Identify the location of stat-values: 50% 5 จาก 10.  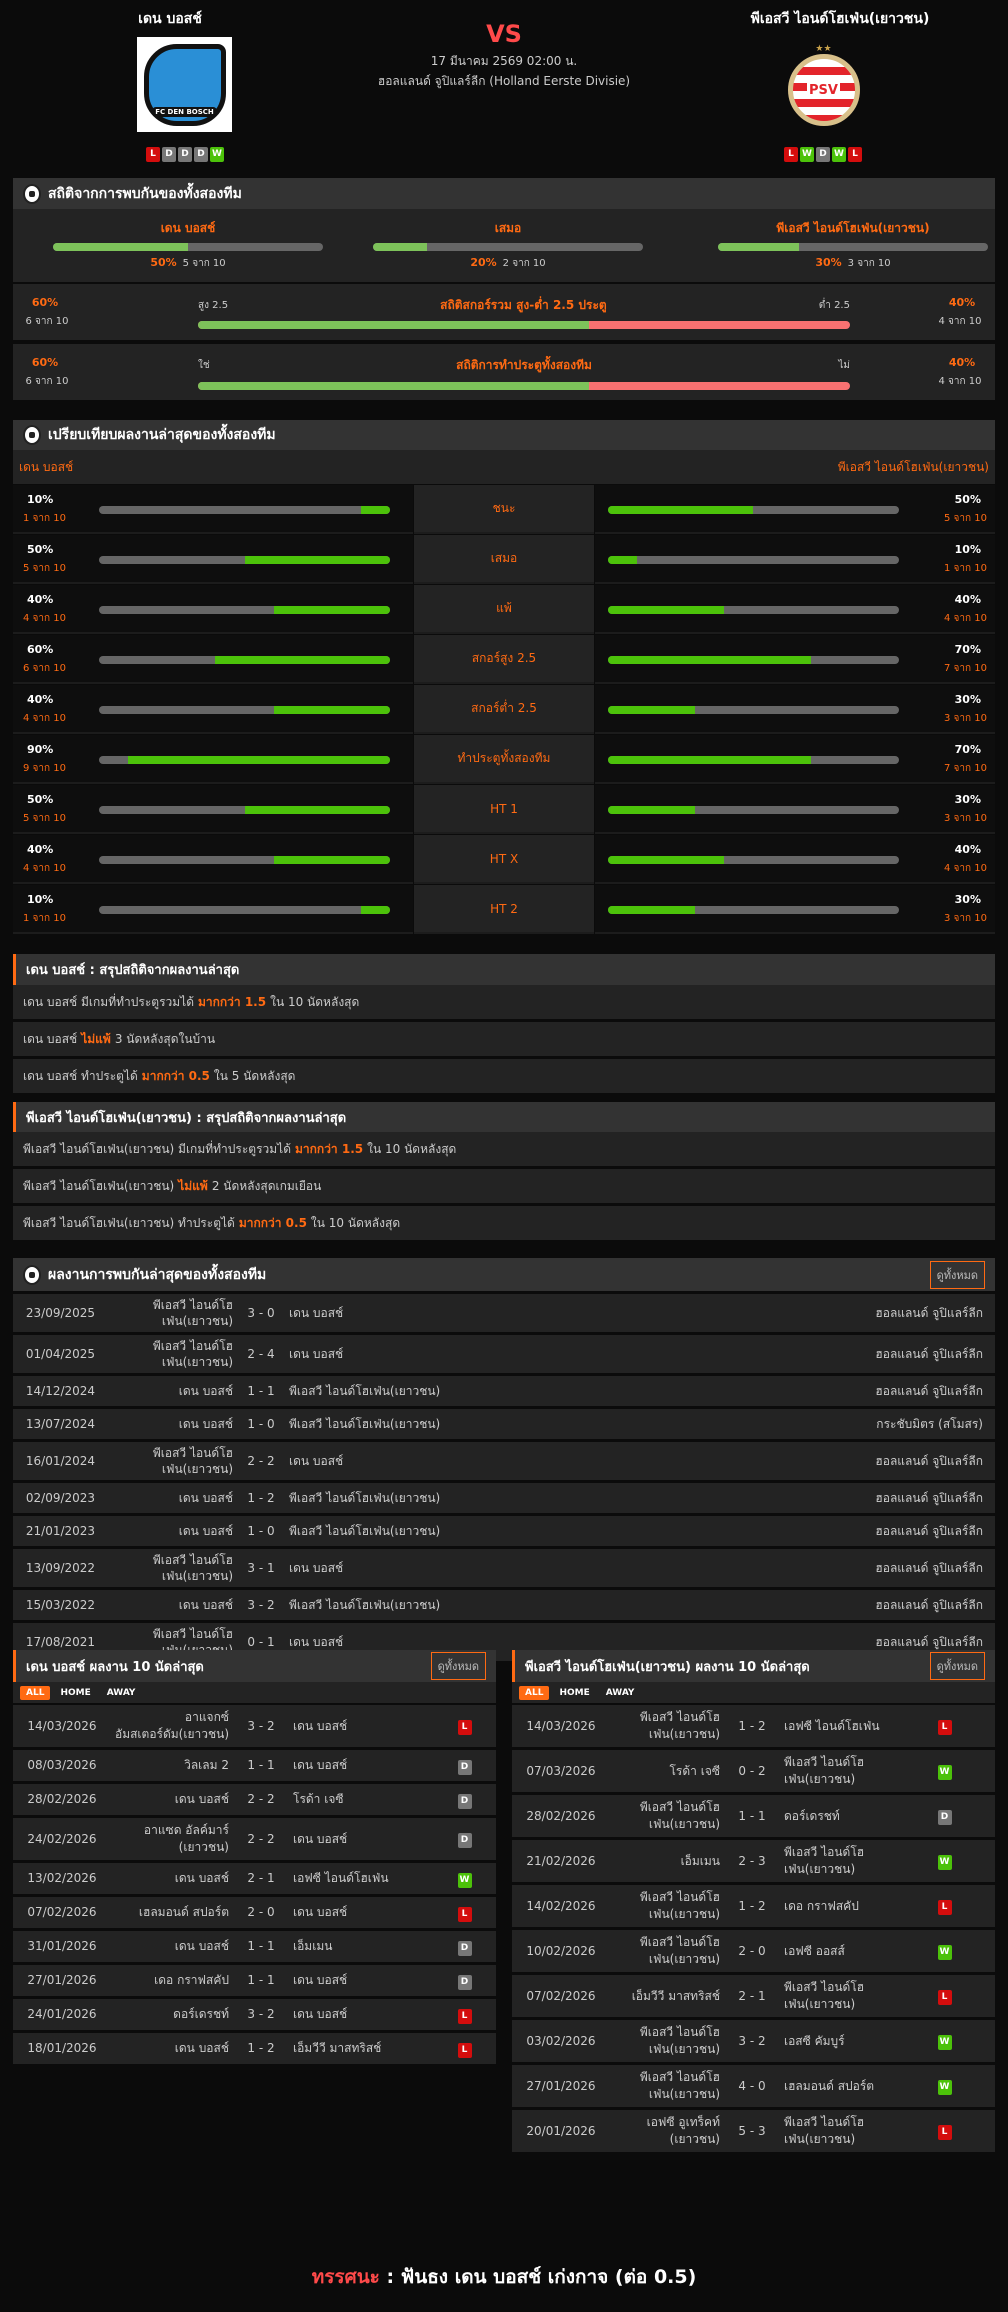
(188, 263).